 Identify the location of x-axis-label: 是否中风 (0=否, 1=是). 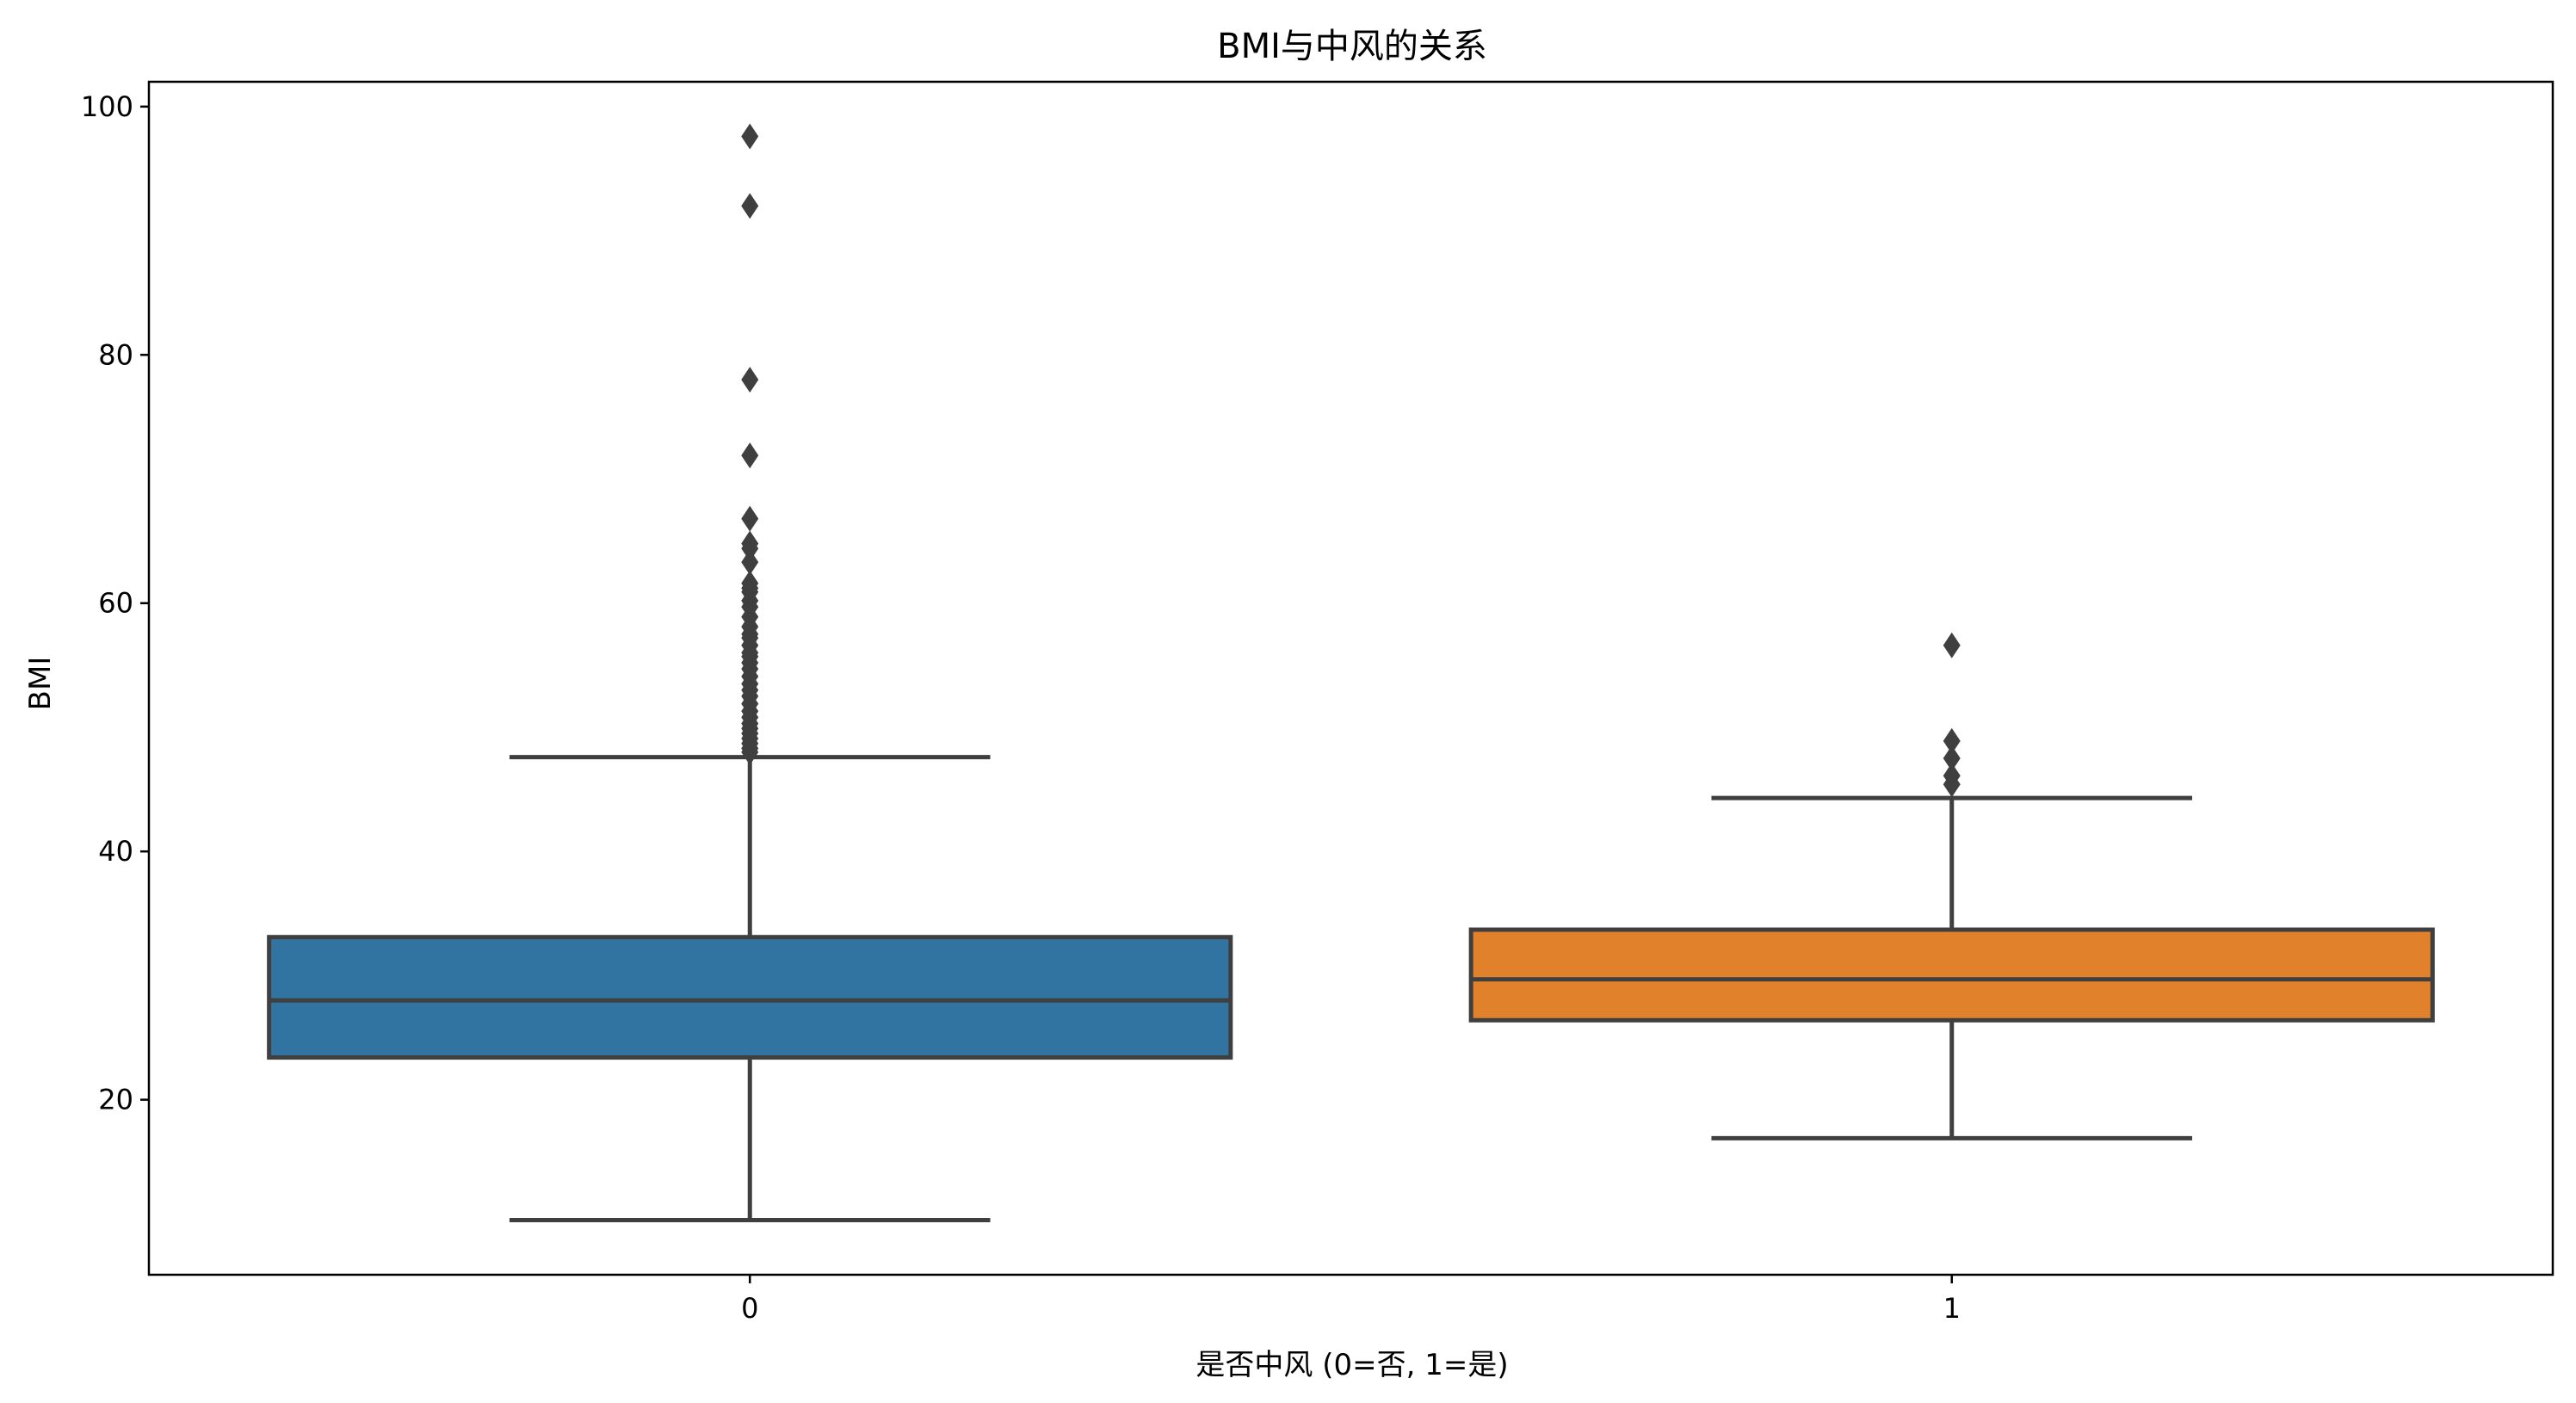
(1351, 1365).